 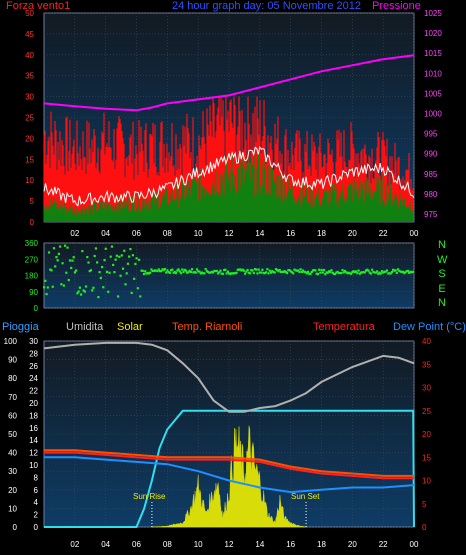 What do you see at coordinates (12, 360) in the screenshot?
I see `humidity-y-tick: 90` at bounding box center [12, 360].